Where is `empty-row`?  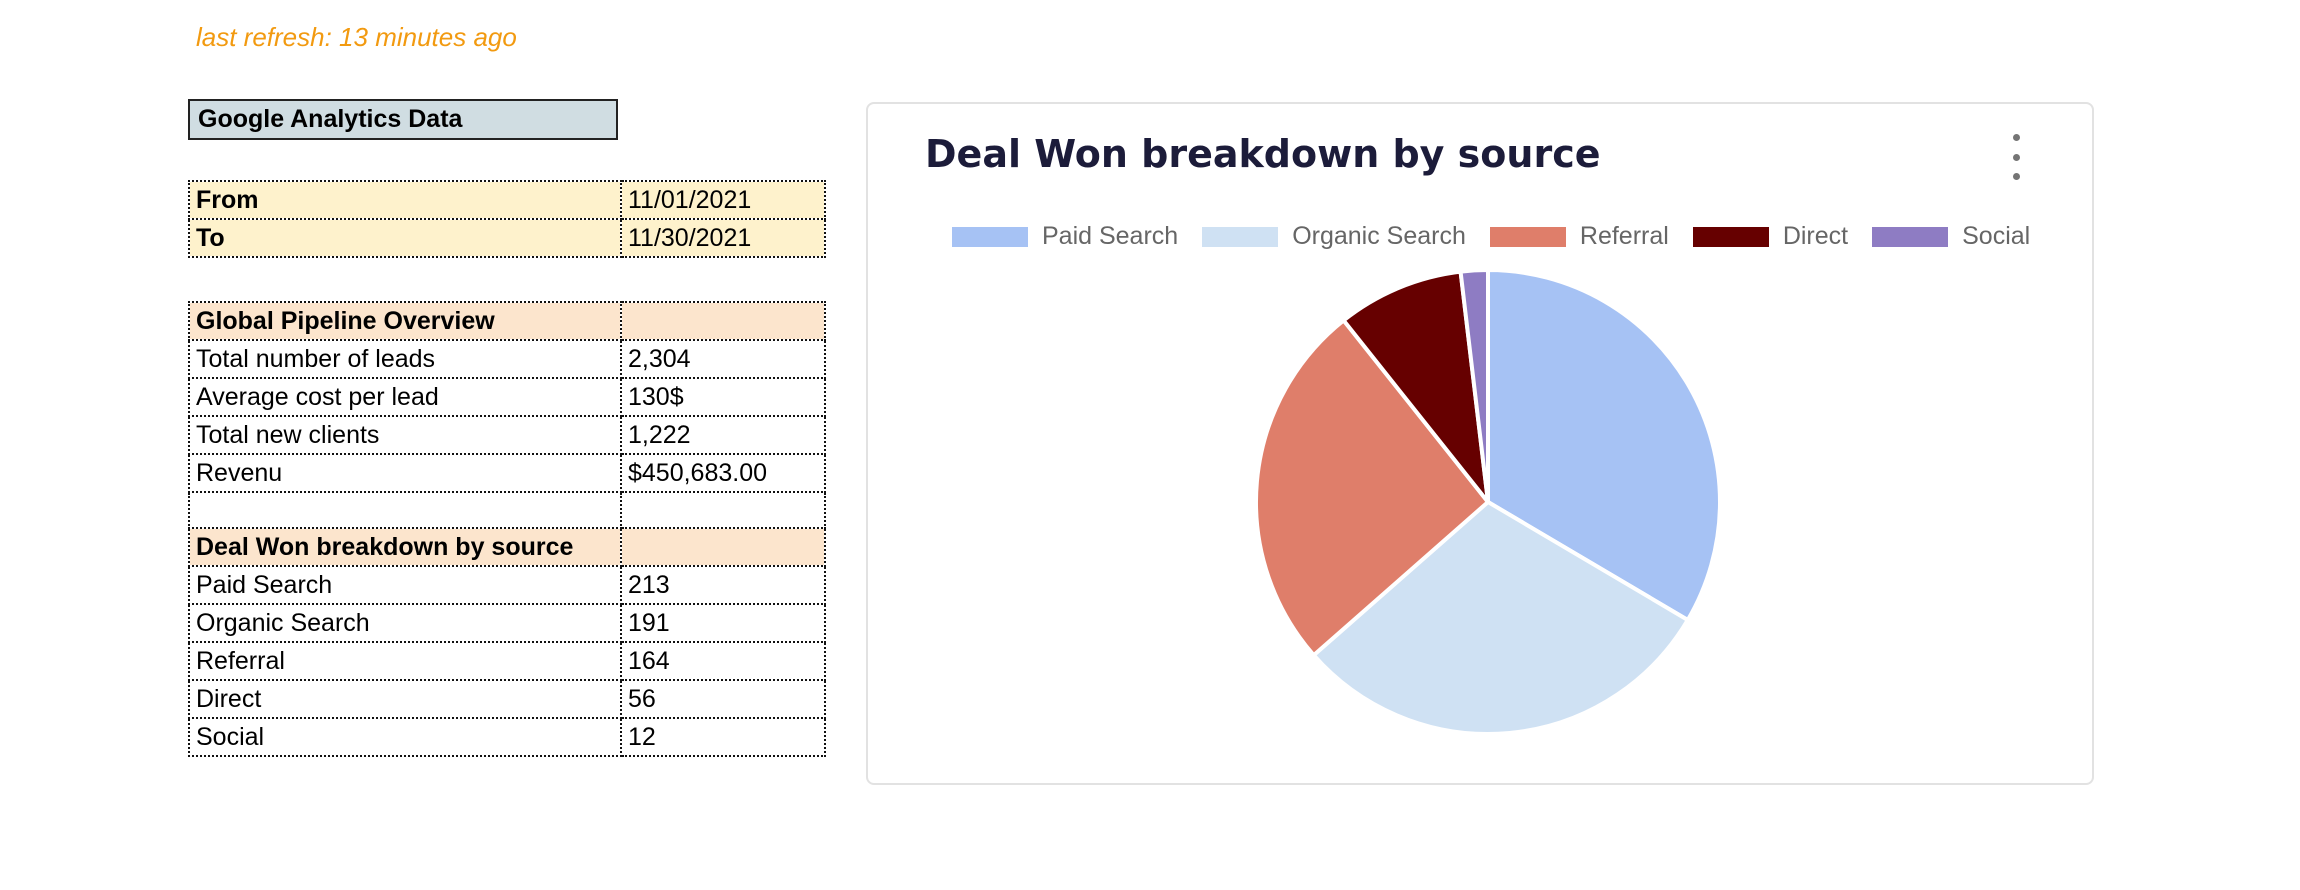
empty-row is located at coordinates (507, 510).